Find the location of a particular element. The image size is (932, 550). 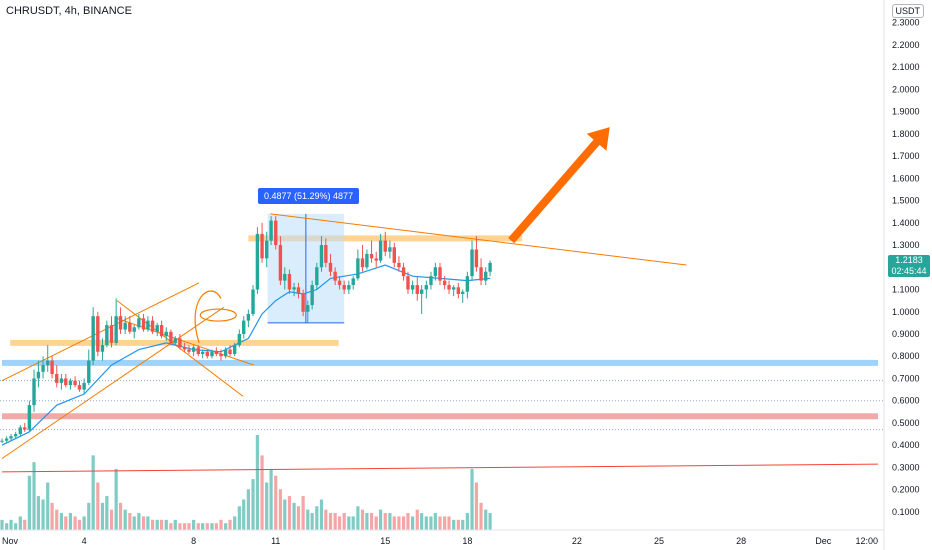

target-arrow is located at coordinates (559, 185).